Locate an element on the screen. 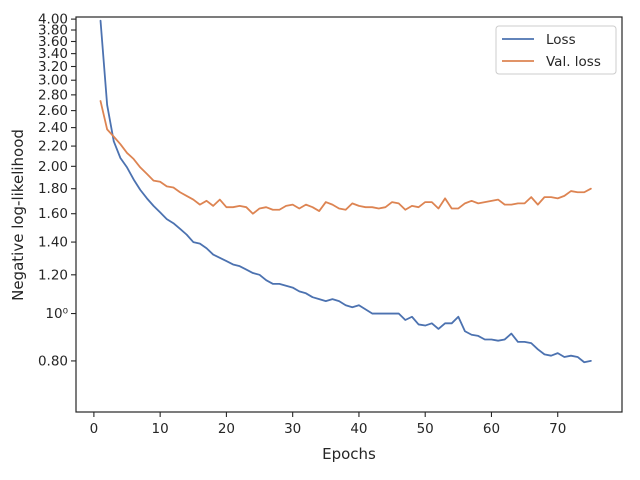  y-tick-label: 1.60 is located at coordinates (53, 214).